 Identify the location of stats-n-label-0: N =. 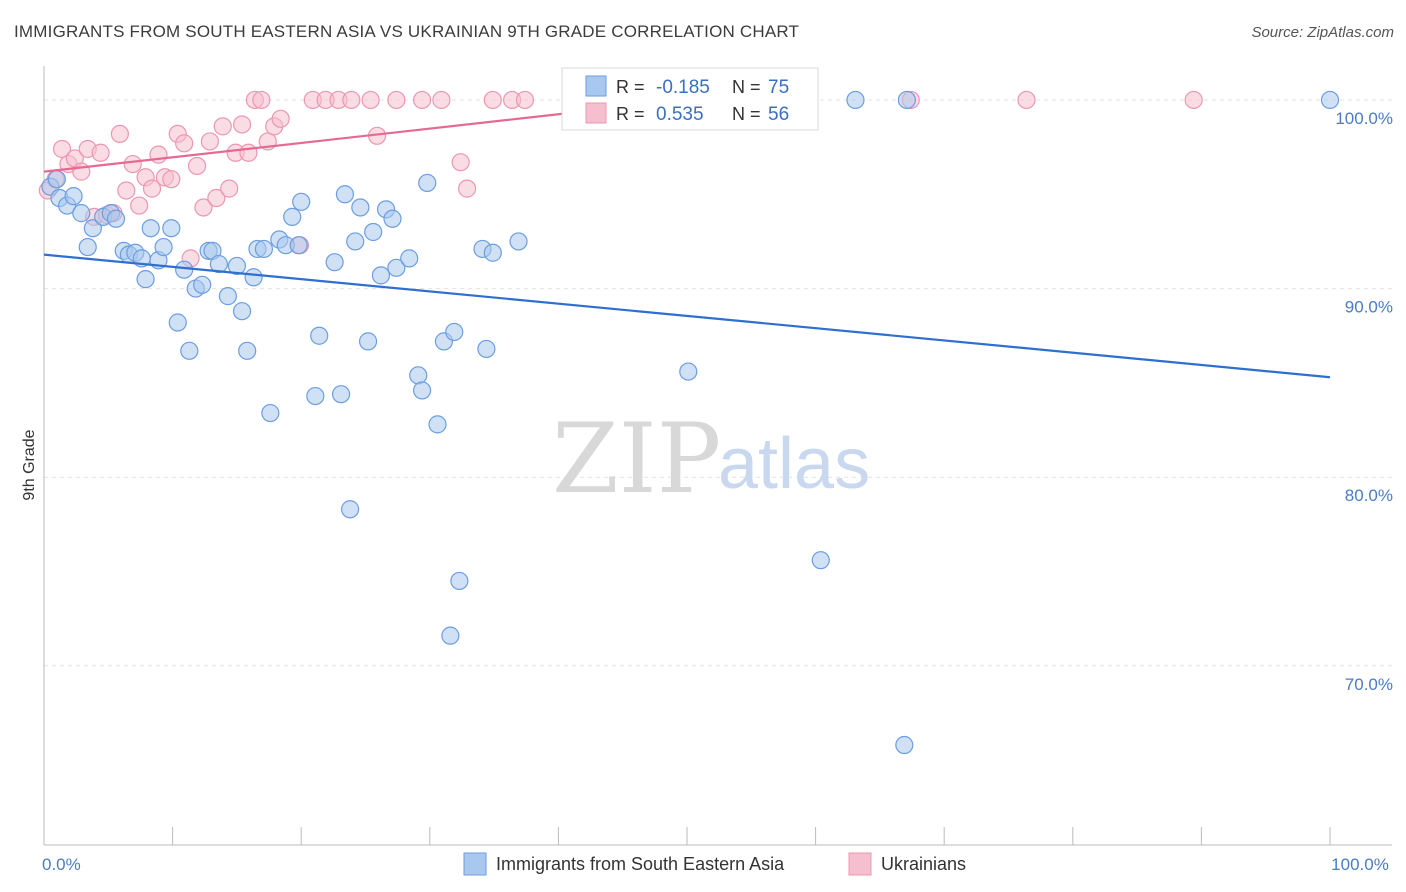
(746, 87).